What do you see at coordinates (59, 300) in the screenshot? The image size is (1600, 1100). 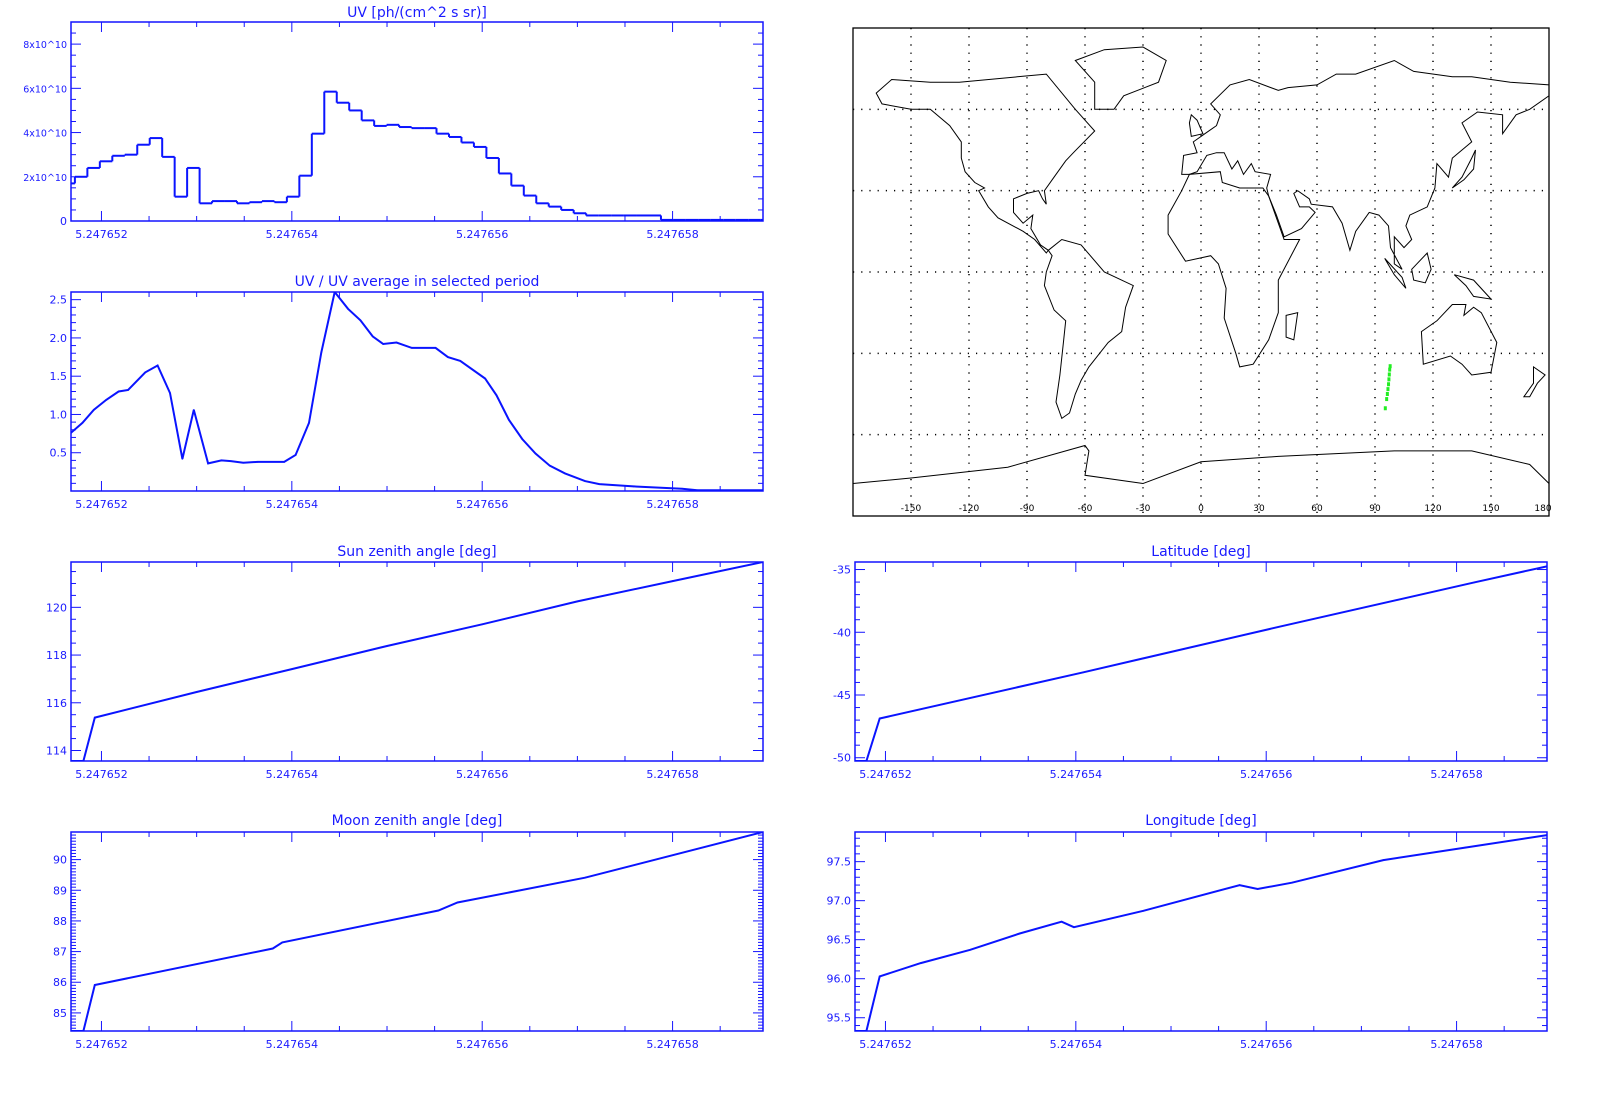 I see `y-tick-label: 2.5` at bounding box center [59, 300].